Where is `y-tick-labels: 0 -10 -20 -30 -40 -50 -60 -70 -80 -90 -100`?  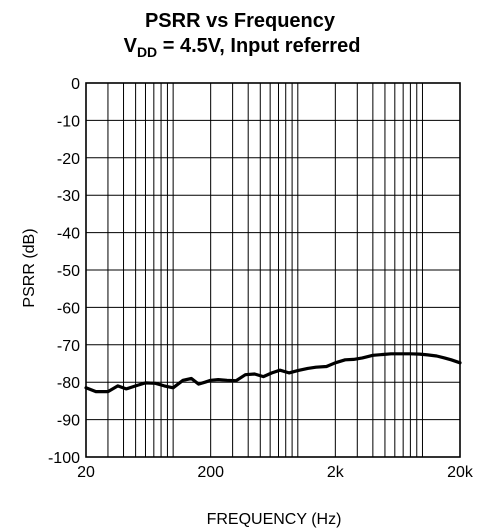 y-tick-labels: 0 -10 -20 -30 -40 -50 -60 -70 -80 -90 -100 is located at coordinates (64, 271).